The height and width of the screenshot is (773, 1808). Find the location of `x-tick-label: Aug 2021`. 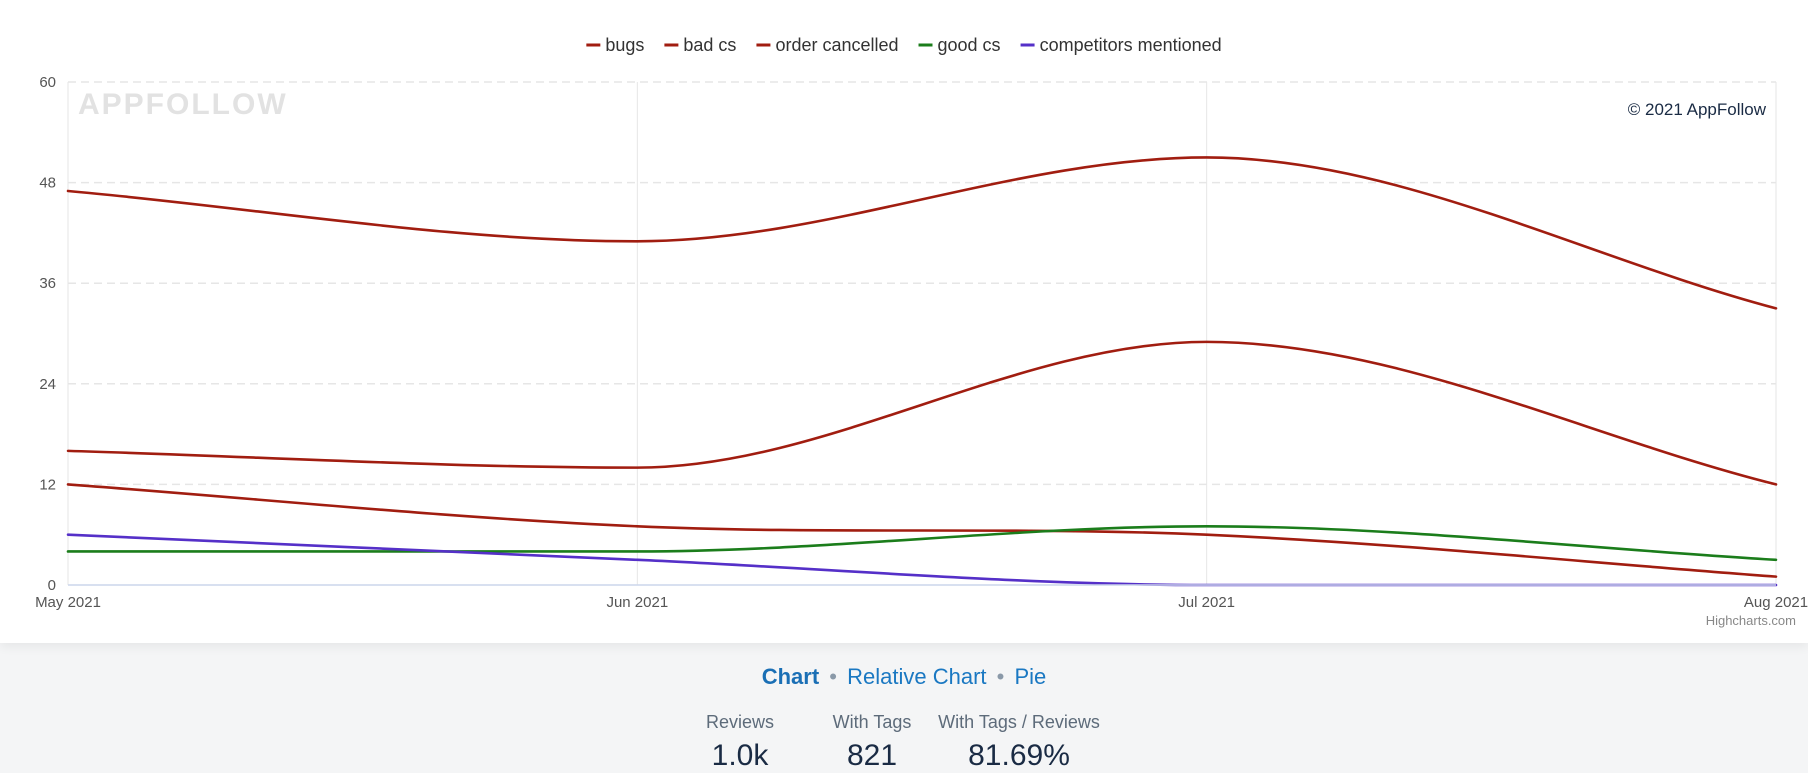

x-tick-label: Aug 2021 is located at coordinates (1776, 602).